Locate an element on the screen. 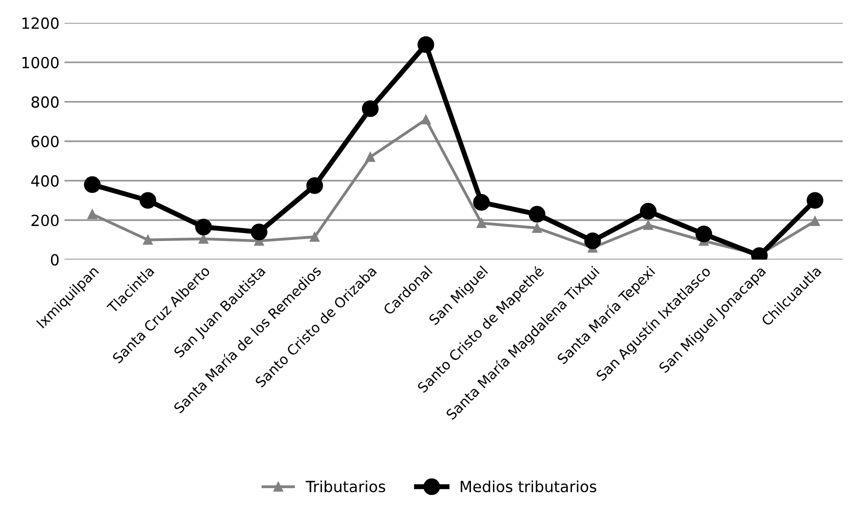  y-tick-label: 800 is located at coordinates (45, 102).